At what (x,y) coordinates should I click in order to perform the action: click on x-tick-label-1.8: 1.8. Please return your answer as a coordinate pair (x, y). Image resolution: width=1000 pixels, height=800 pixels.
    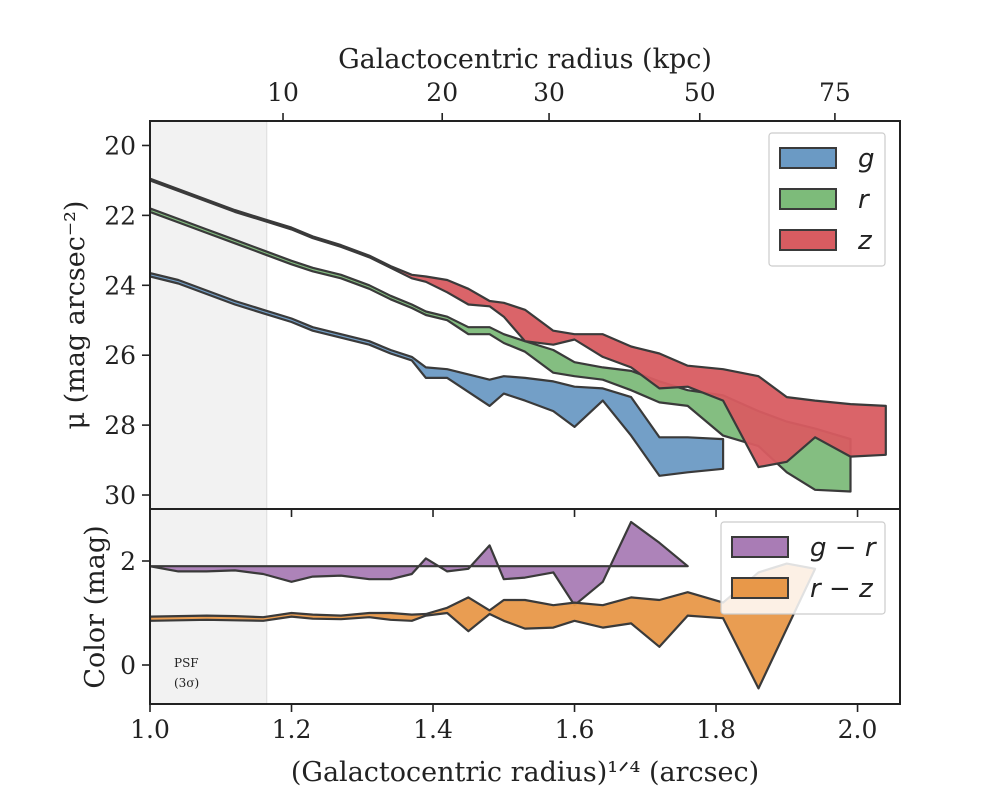
    Looking at the image, I should click on (716, 729).